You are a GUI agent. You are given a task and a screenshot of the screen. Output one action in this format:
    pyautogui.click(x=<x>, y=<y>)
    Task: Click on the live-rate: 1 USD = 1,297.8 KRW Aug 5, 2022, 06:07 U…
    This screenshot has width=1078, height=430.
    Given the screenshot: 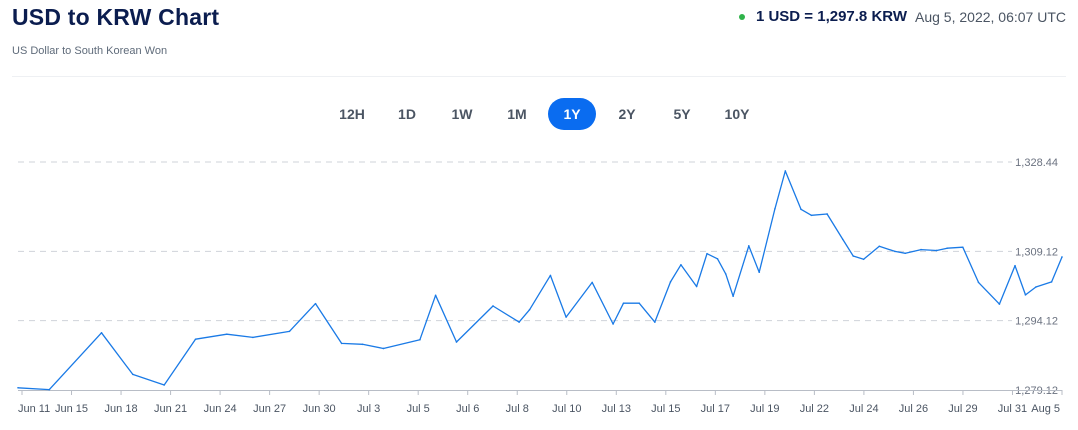 What is the action you would take?
    pyautogui.click(x=902, y=16)
    